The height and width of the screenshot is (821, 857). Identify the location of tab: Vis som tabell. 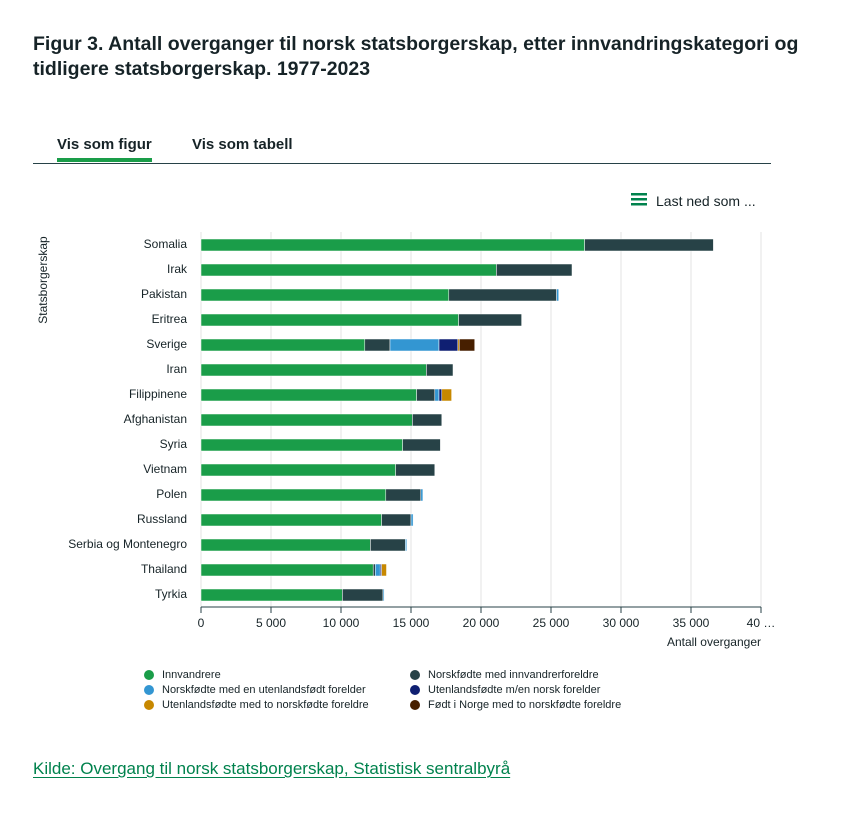
(242, 144).